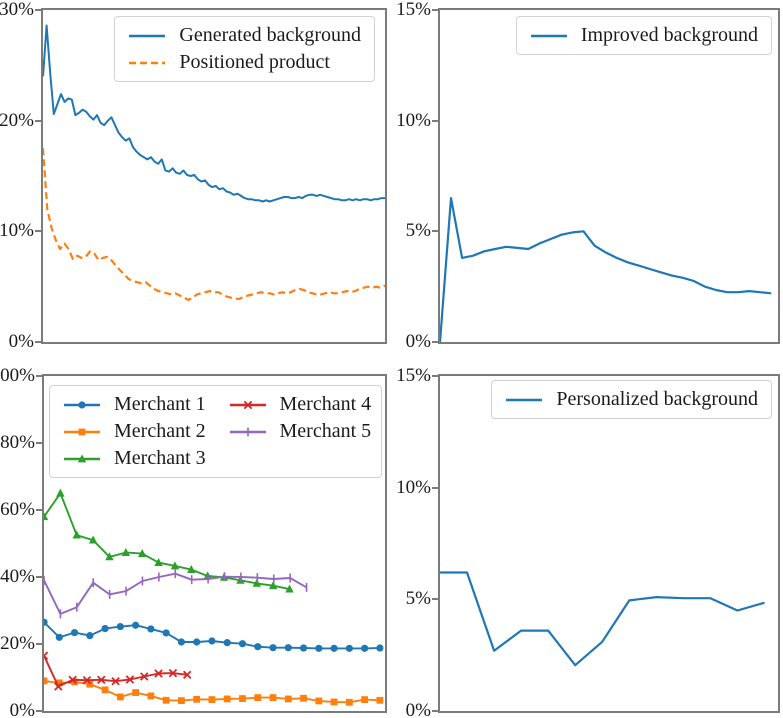  Describe the element at coordinates (160, 404) in the screenshot. I see `legend-label: Merchant 1` at that location.